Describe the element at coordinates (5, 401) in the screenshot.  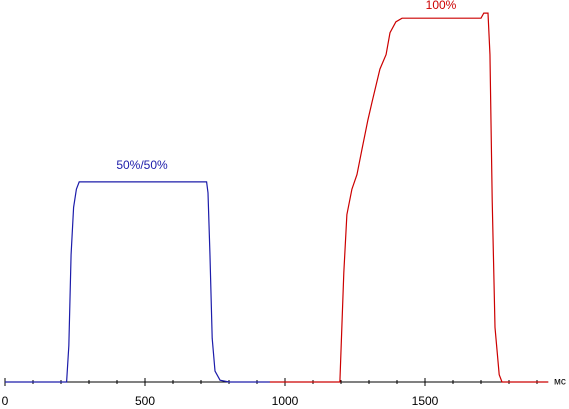
I see `x-tick-label: 0` at that location.